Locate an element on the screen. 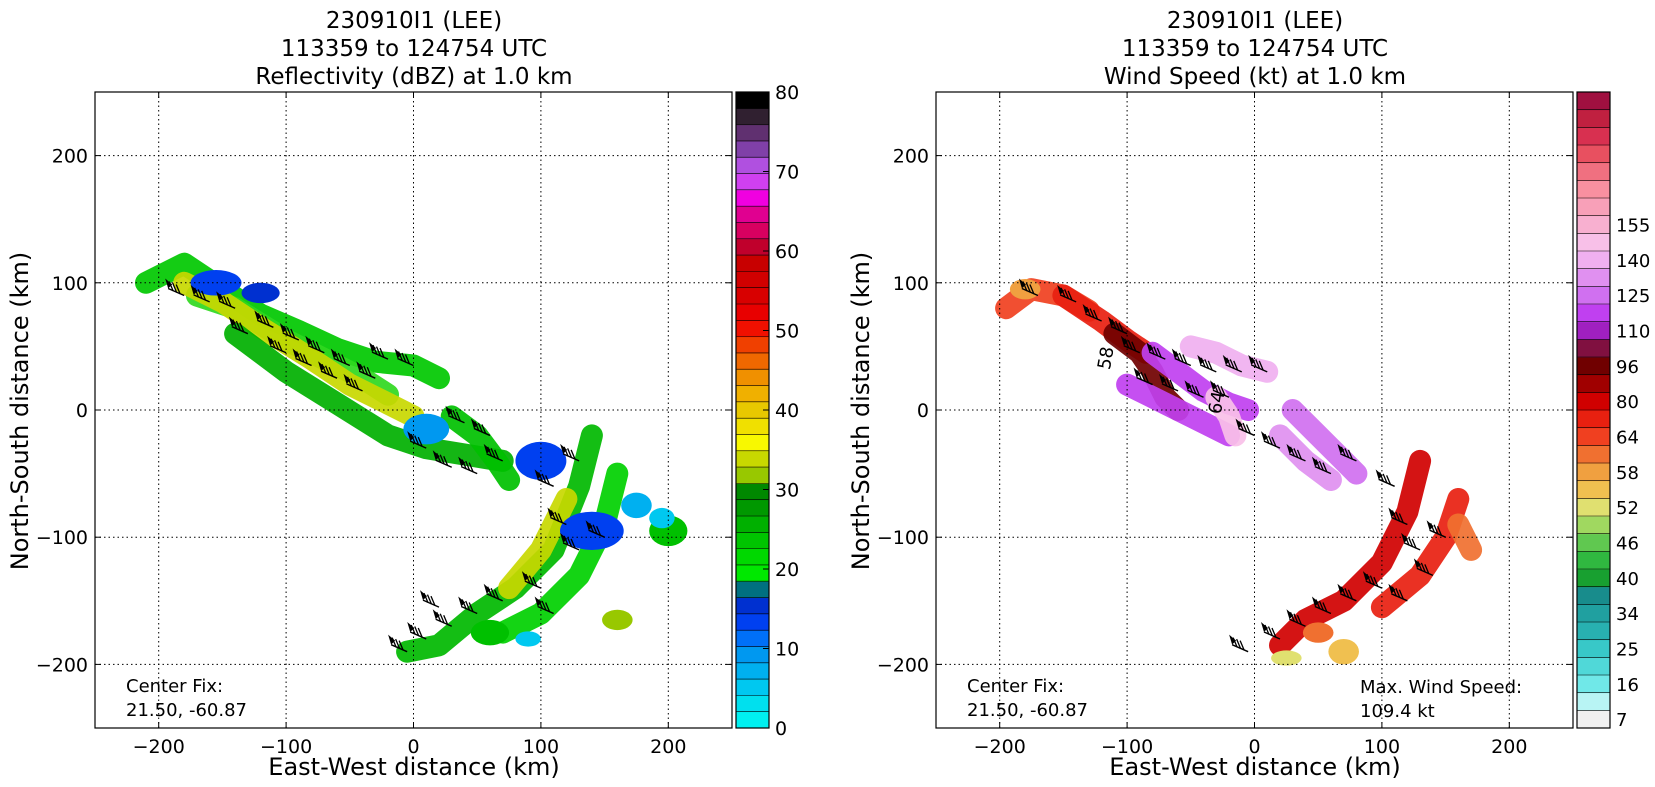 The image size is (1655, 787). colorbar-tick-label: 110 is located at coordinates (1633, 332).